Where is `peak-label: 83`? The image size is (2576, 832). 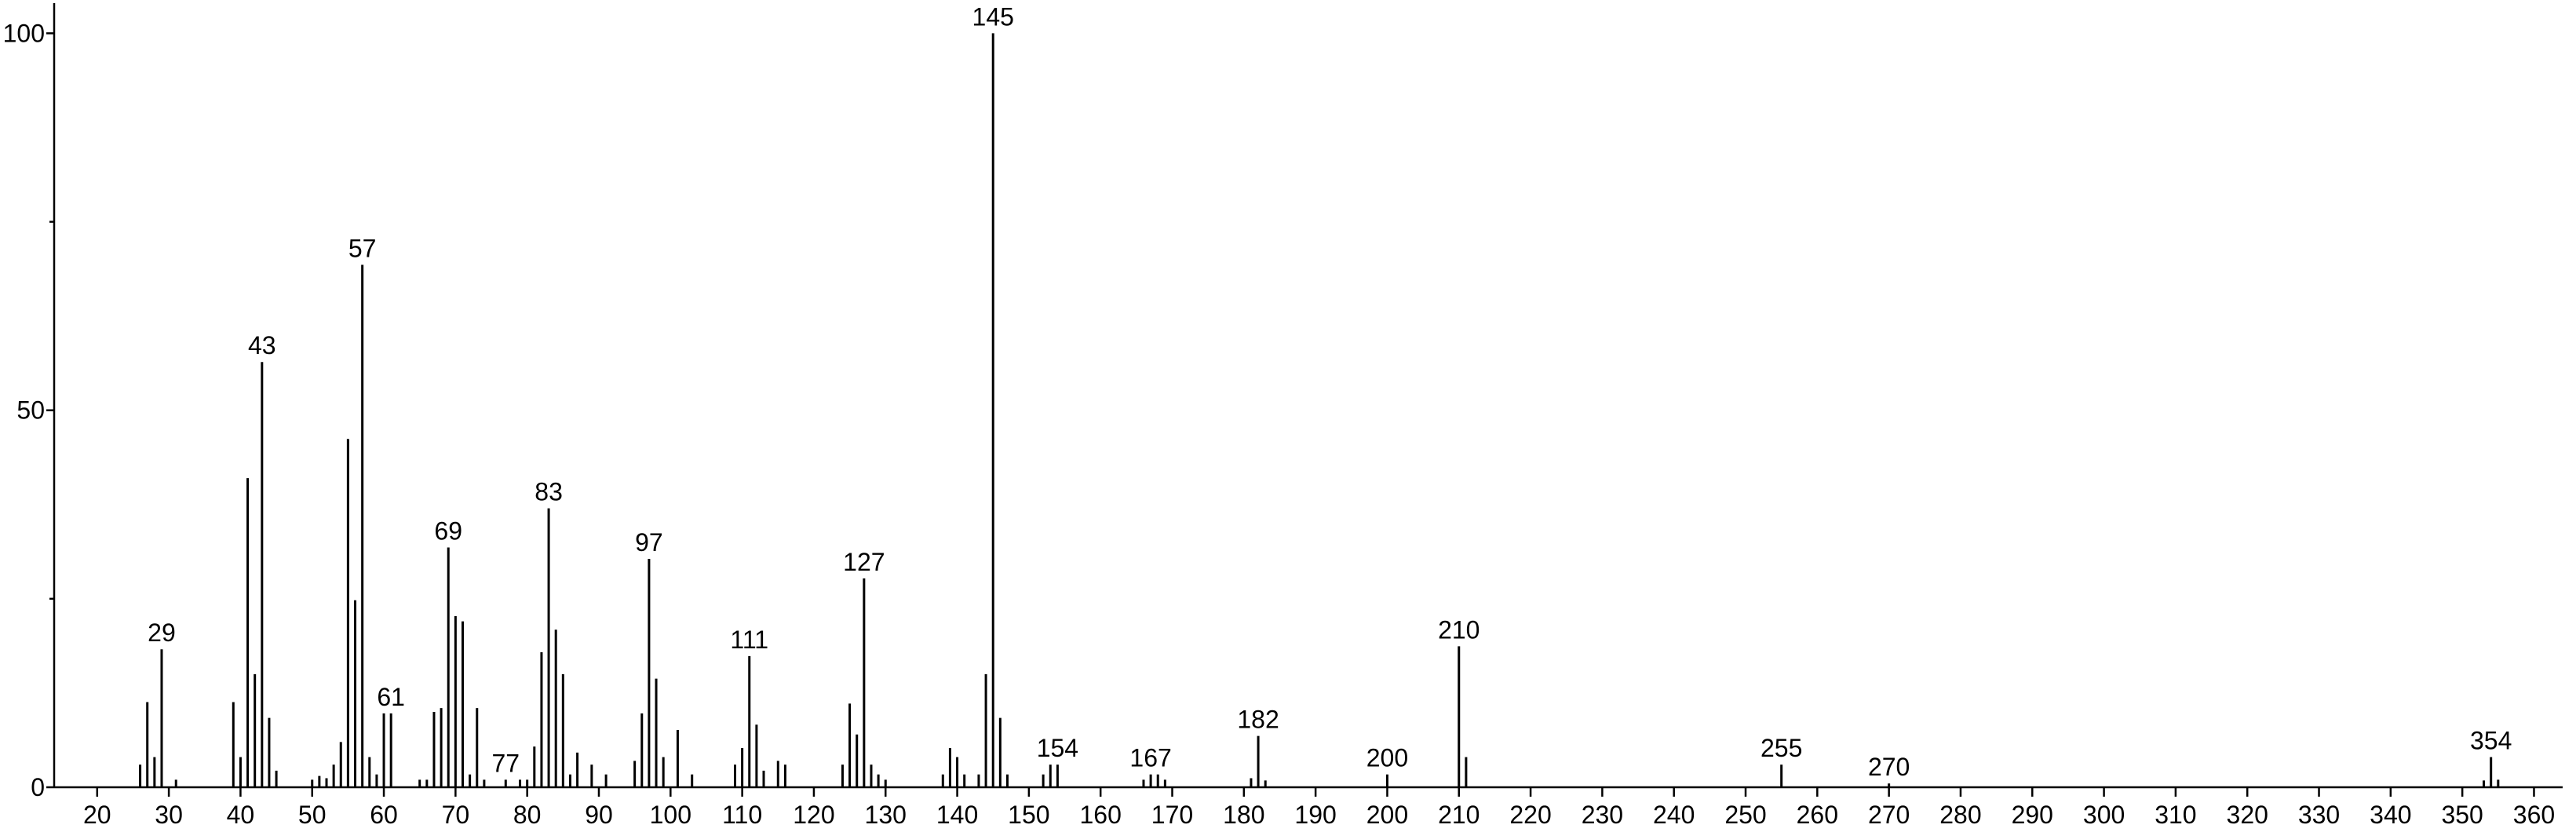 peak-label: 83 is located at coordinates (549, 492).